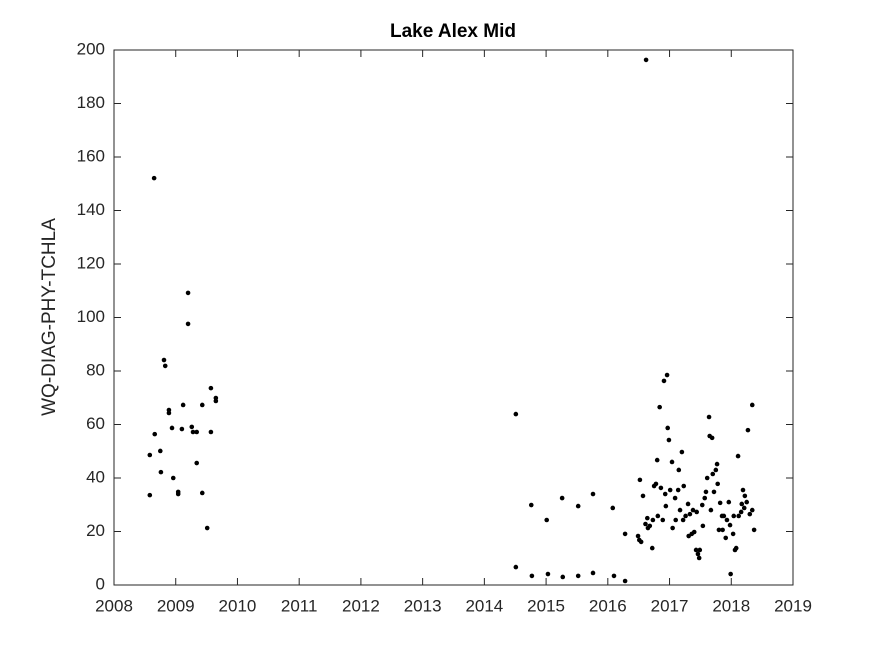 This screenshot has height=661, width=875. Describe the element at coordinates (793, 605) in the screenshot. I see `x-tick-label: 2019` at that location.